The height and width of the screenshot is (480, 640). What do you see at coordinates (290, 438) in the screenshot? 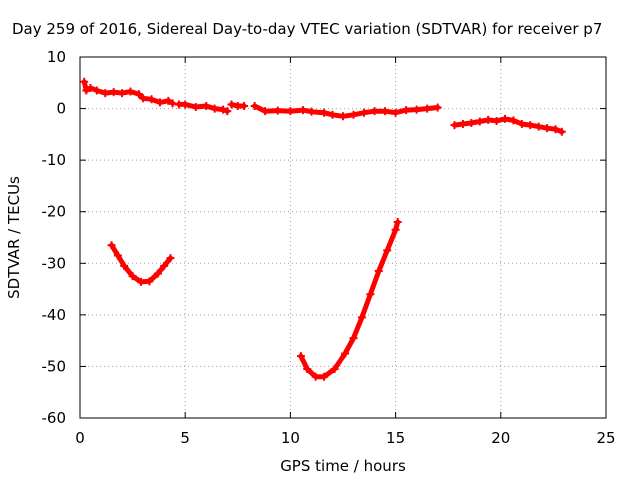
I see `x-tick-label: 10` at bounding box center [290, 438].